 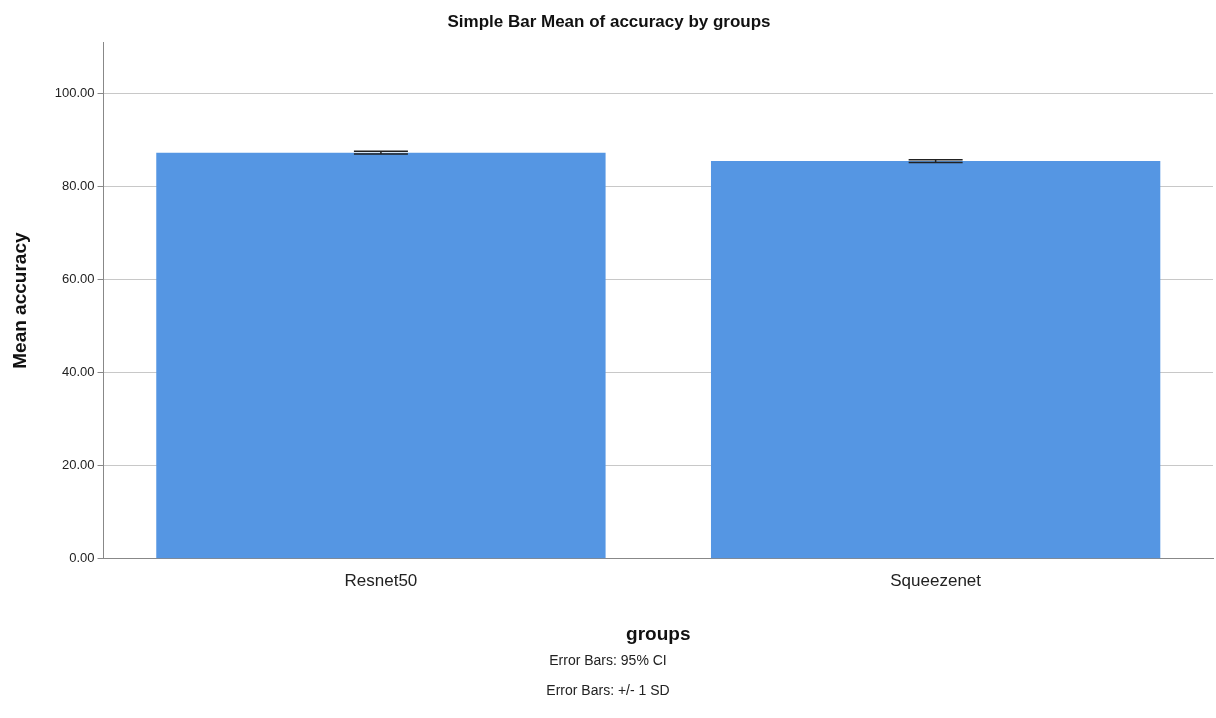 What do you see at coordinates (936, 580) in the screenshot?
I see `x-tick-label: Squeezenet` at bounding box center [936, 580].